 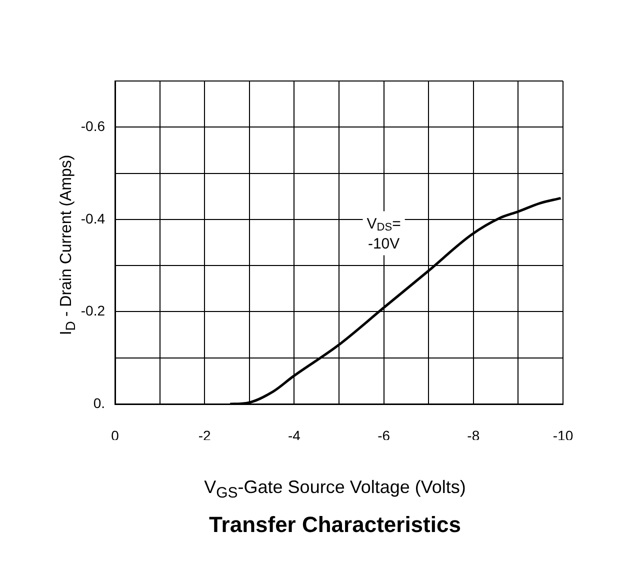 What do you see at coordinates (99, 402) in the screenshot?
I see `y-tick-label: 0.` at bounding box center [99, 402].